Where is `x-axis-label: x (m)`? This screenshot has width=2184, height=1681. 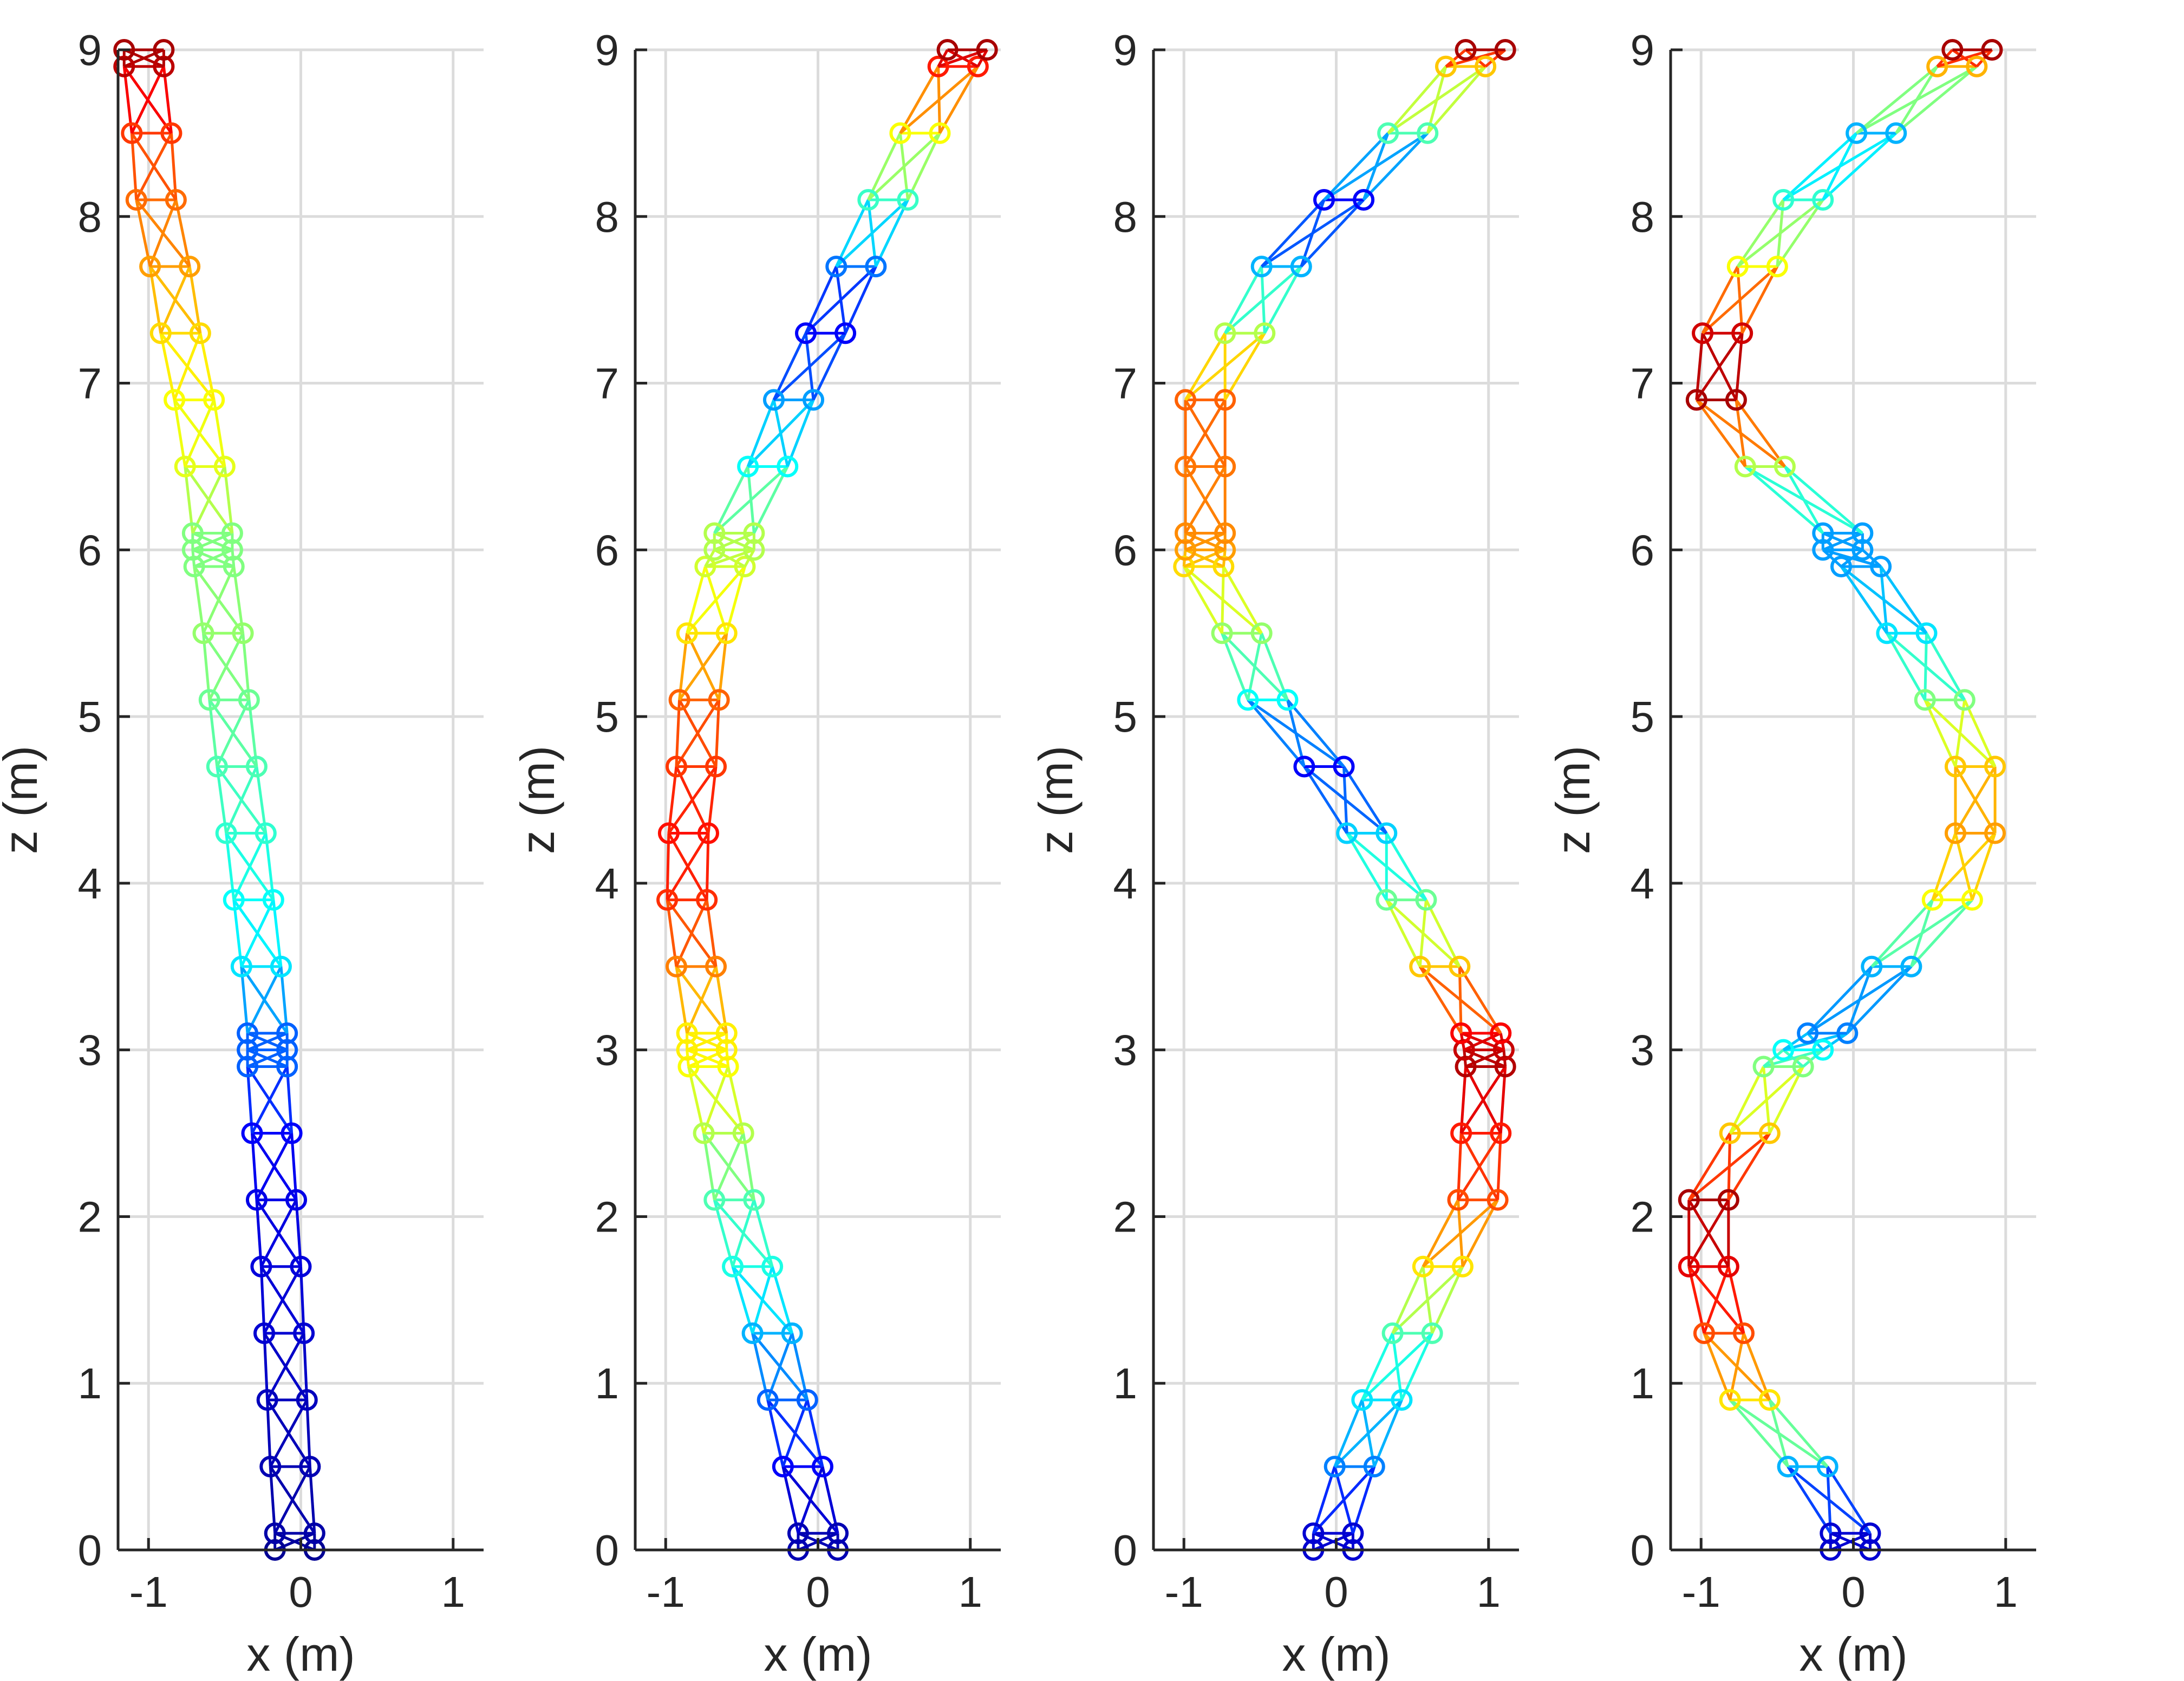
x-axis-label: x (m) is located at coordinates (818, 1654).